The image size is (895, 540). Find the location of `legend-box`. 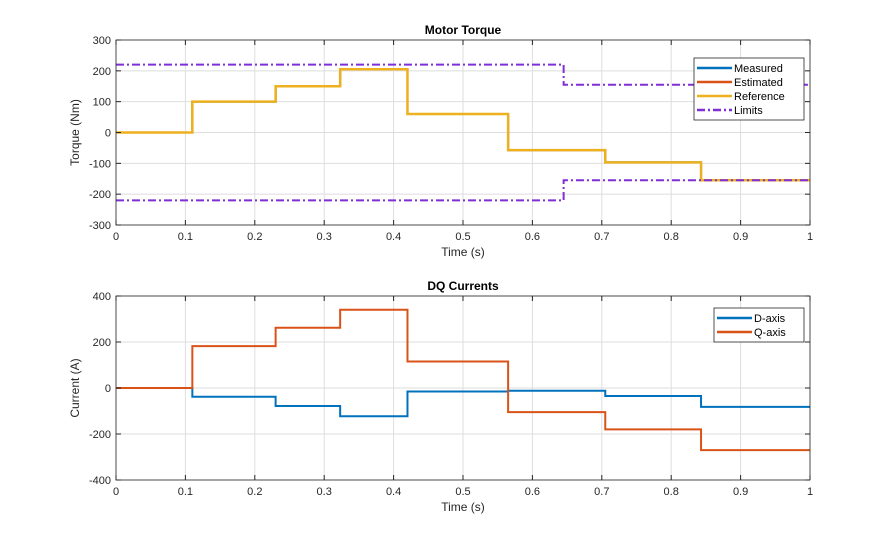

legend-box is located at coordinates (759, 325).